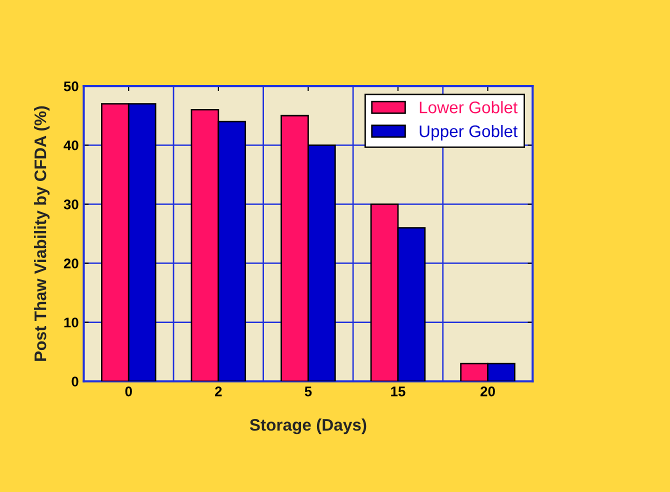  What do you see at coordinates (42, 233) in the screenshot?
I see `y-axis-title: Post Thaw Viability by CFDA (%)` at bounding box center [42, 233].